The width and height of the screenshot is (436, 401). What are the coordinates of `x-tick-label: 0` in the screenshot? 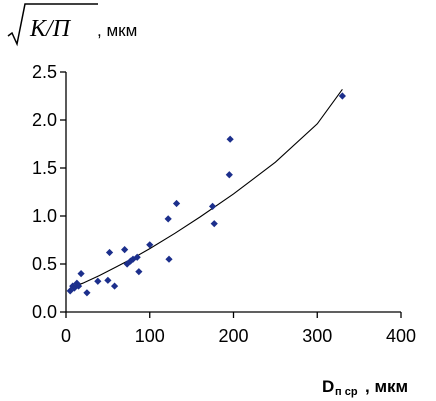 It's located at (66, 336).